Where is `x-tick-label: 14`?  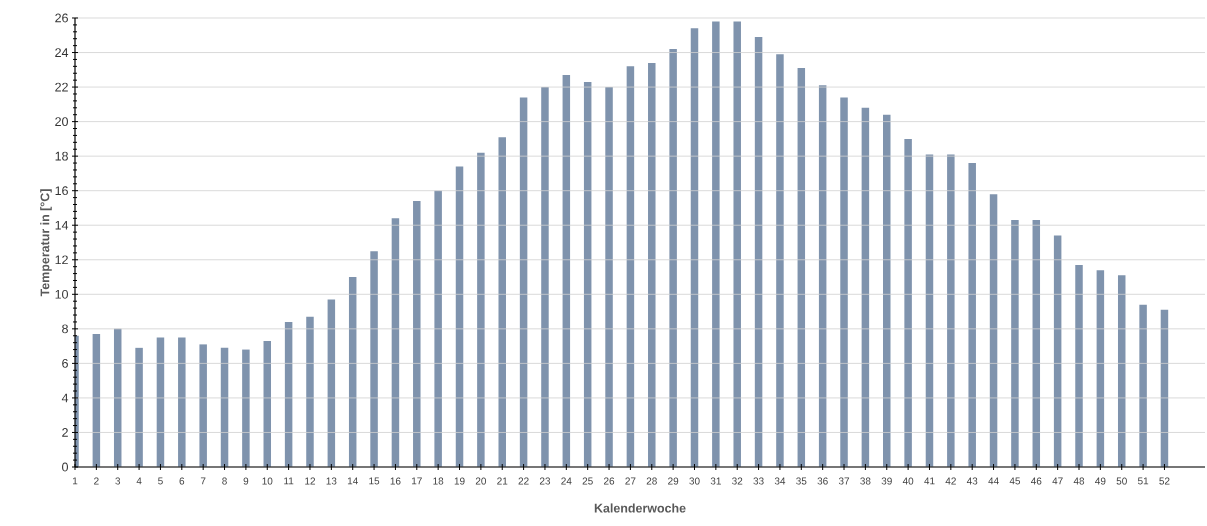
x-tick-label: 14 is located at coordinates (352, 481).